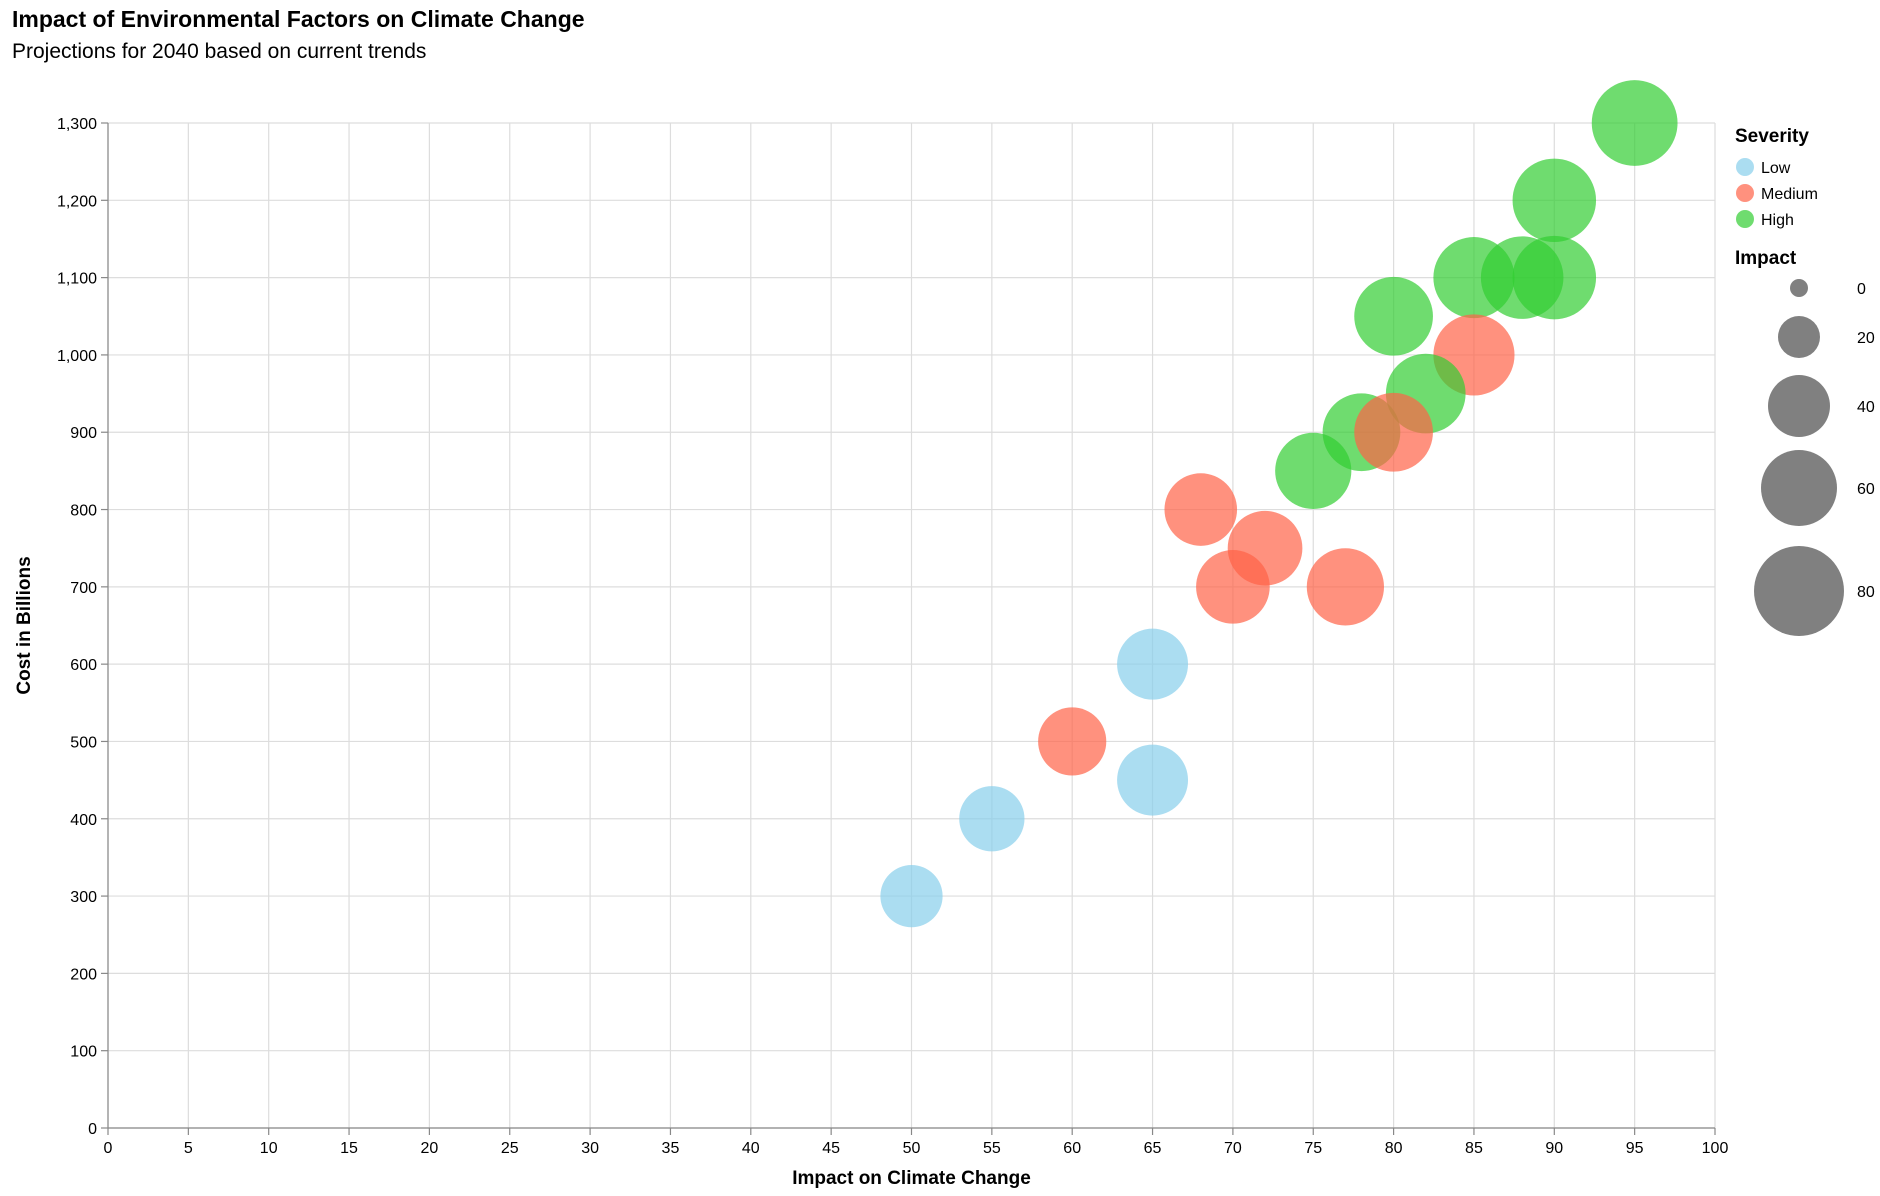  What do you see at coordinates (430, 1148) in the screenshot?
I see `x-tick-label: 20` at bounding box center [430, 1148].